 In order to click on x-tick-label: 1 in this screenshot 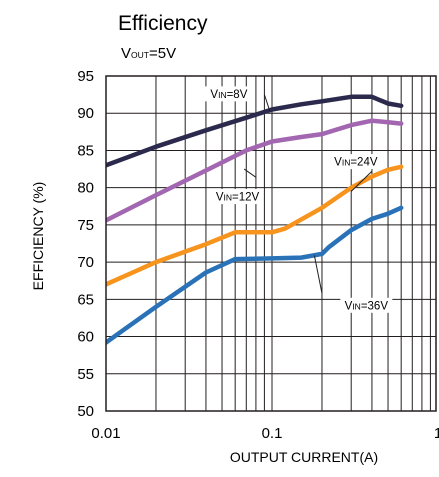, I will do `click(436, 433)`.